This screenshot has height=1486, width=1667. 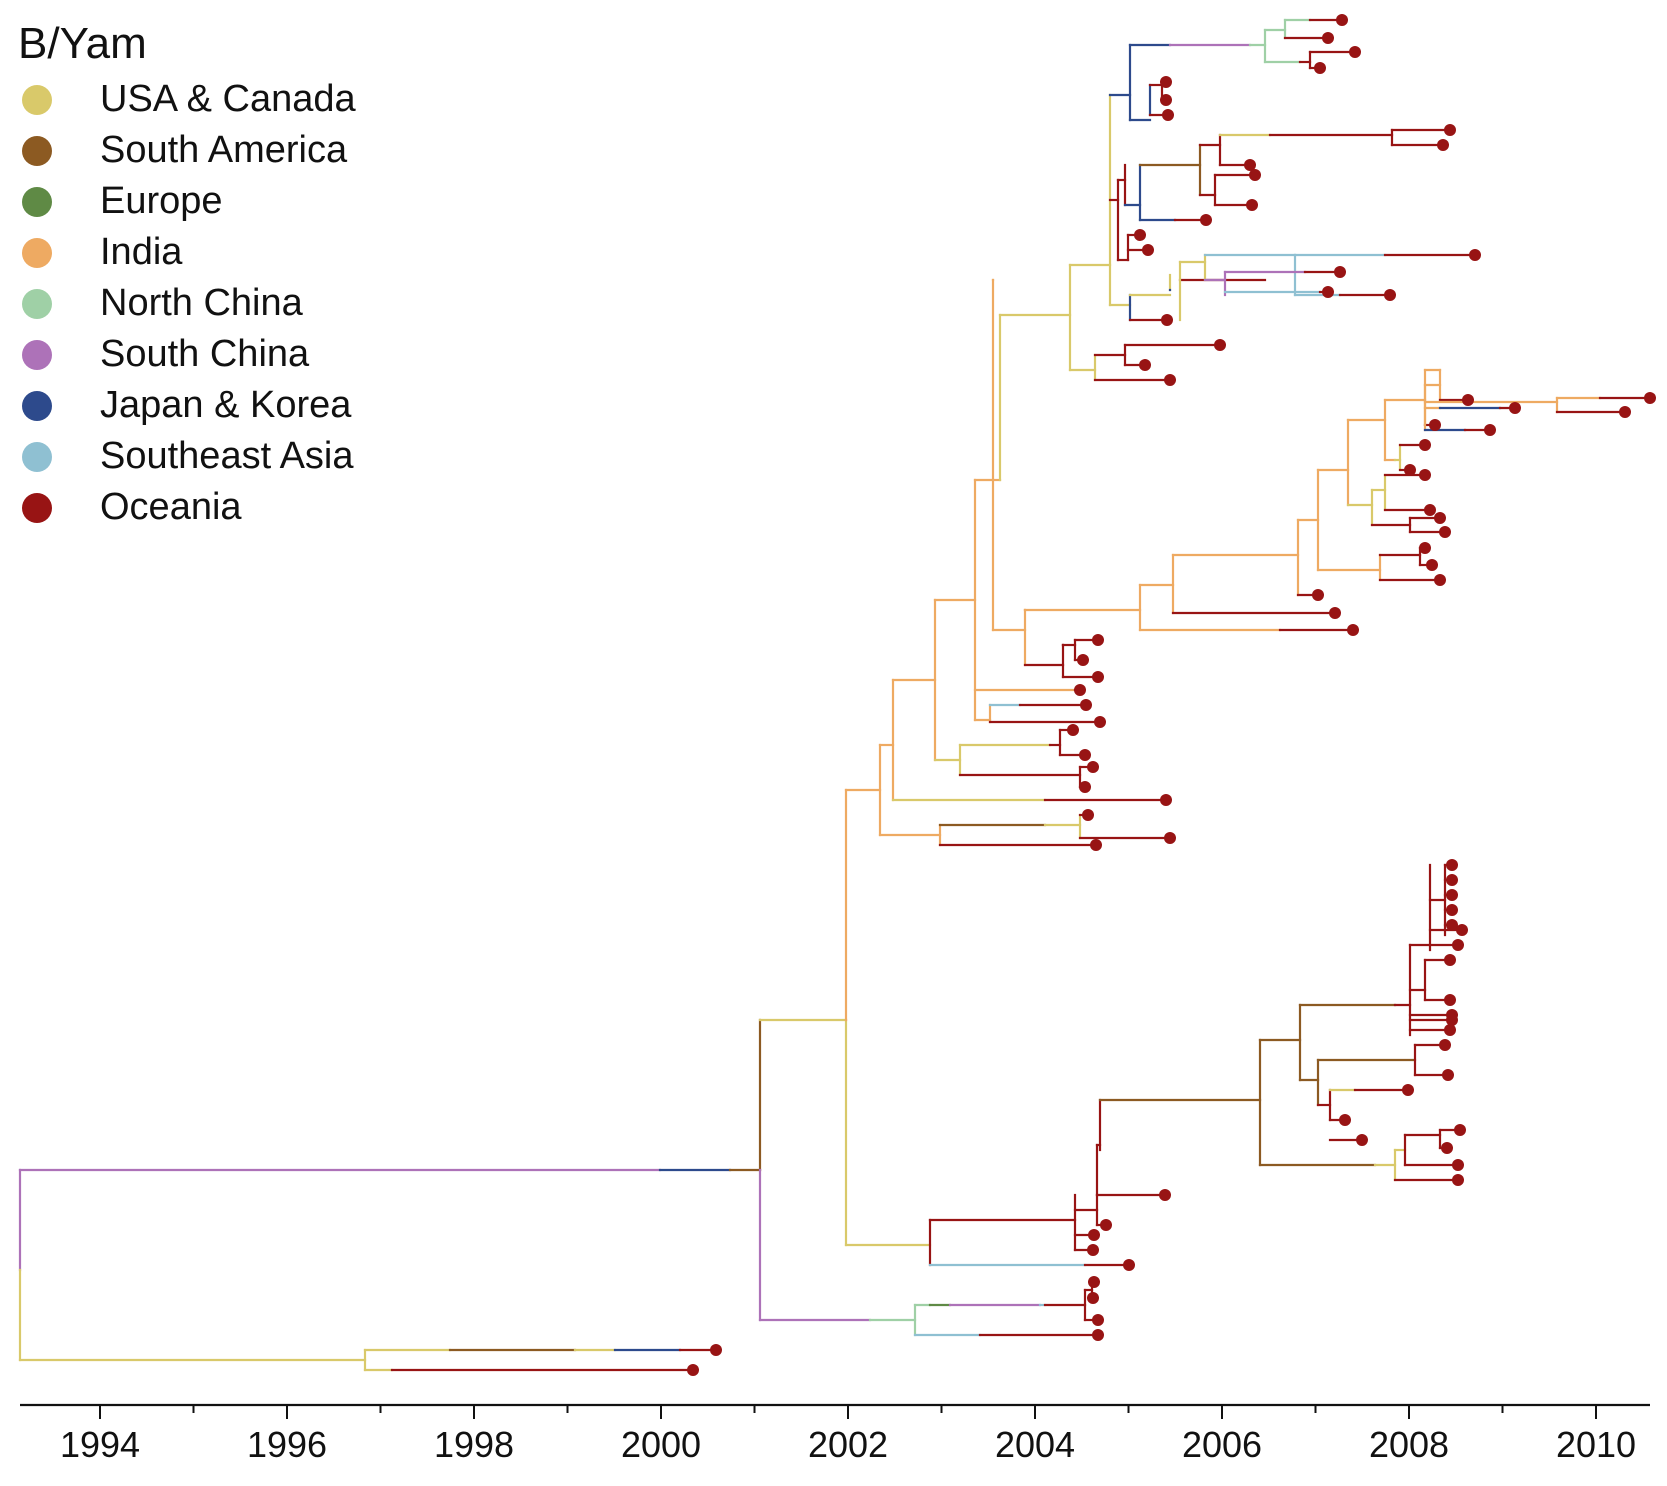 What do you see at coordinates (224, 150) in the screenshot?
I see `legend-label: South America` at bounding box center [224, 150].